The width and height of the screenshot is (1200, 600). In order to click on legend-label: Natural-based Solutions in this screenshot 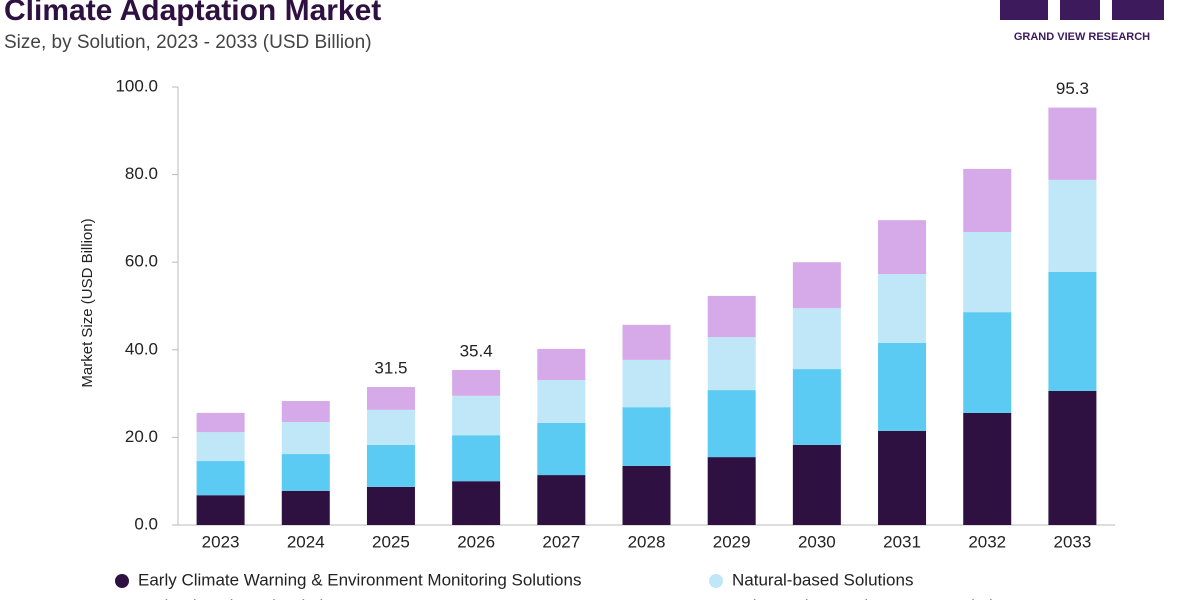, I will do `click(822, 579)`.